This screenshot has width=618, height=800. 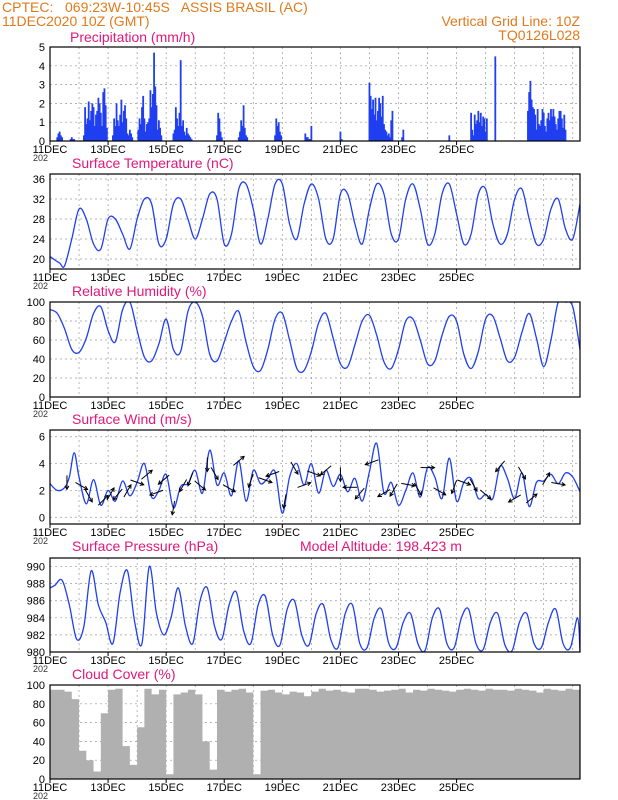 I want to click on ytick-label-temp: 24, so click(x=39, y=240).